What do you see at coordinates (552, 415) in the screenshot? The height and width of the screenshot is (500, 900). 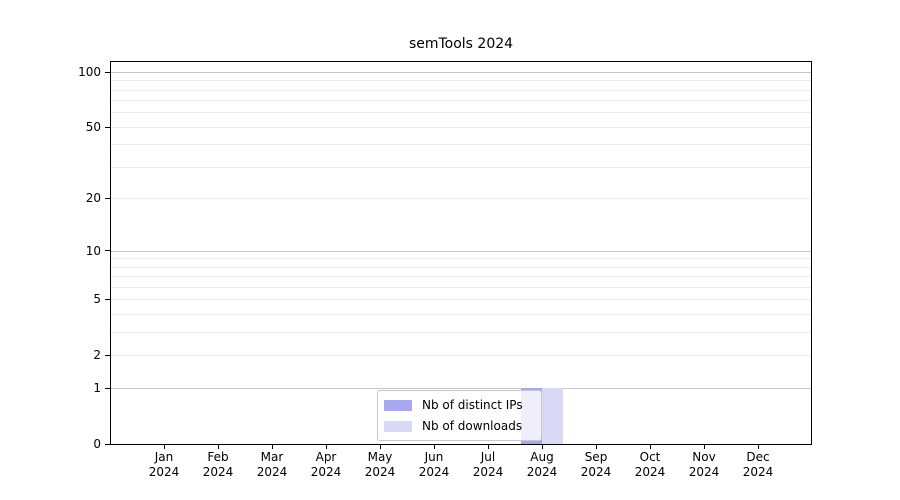 I see `bar-downloads` at bounding box center [552, 415].